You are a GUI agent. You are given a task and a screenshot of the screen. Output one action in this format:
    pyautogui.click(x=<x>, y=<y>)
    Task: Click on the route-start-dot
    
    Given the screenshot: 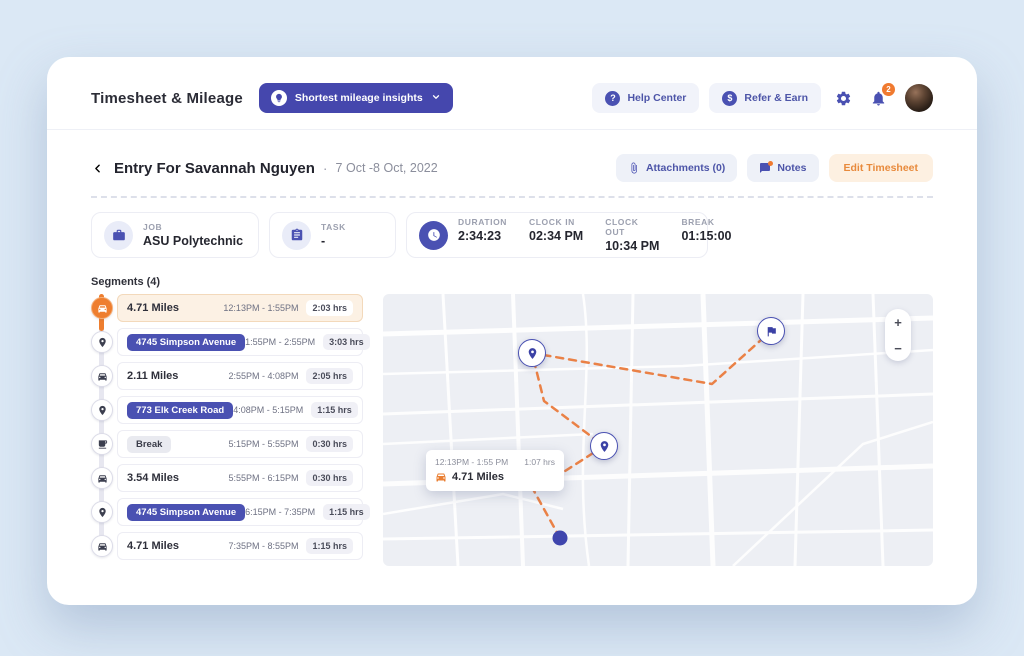 What is the action you would take?
    pyautogui.click(x=560, y=538)
    